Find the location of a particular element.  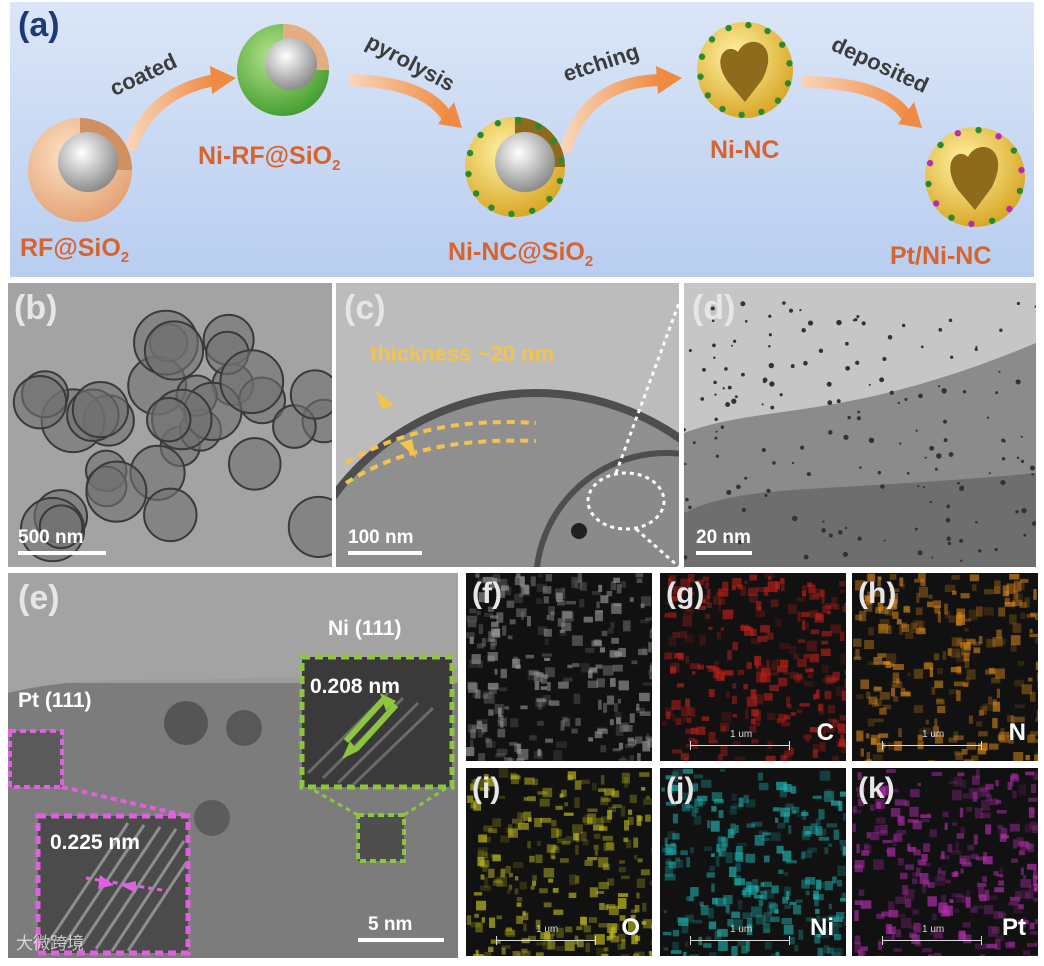

panel-label: (b) is located at coordinates (36, 308).